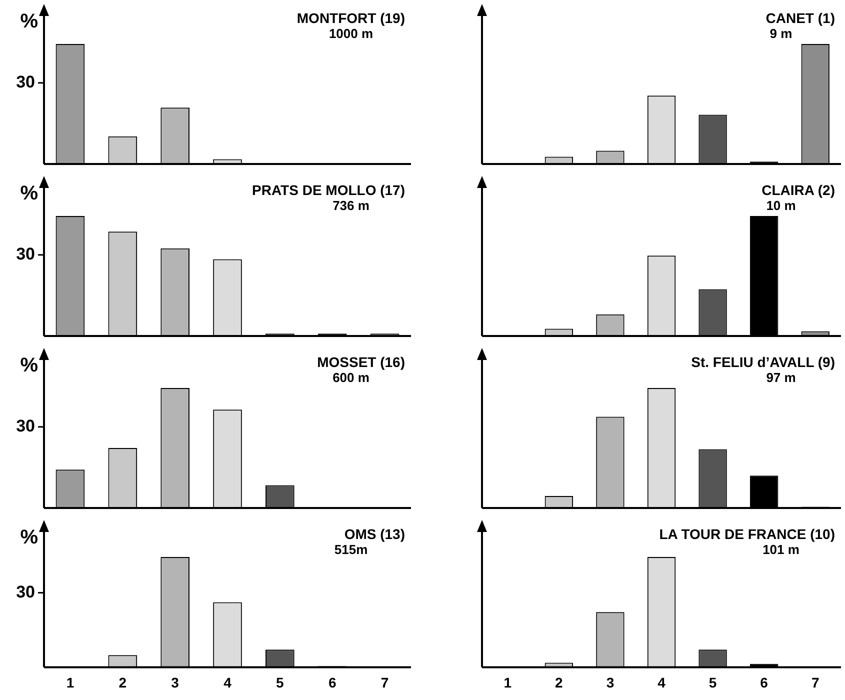 The height and width of the screenshot is (700, 845). What do you see at coordinates (781, 550) in the screenshot?
I see `chart-subtitle: 101 m` at bounding box center [781, 550].